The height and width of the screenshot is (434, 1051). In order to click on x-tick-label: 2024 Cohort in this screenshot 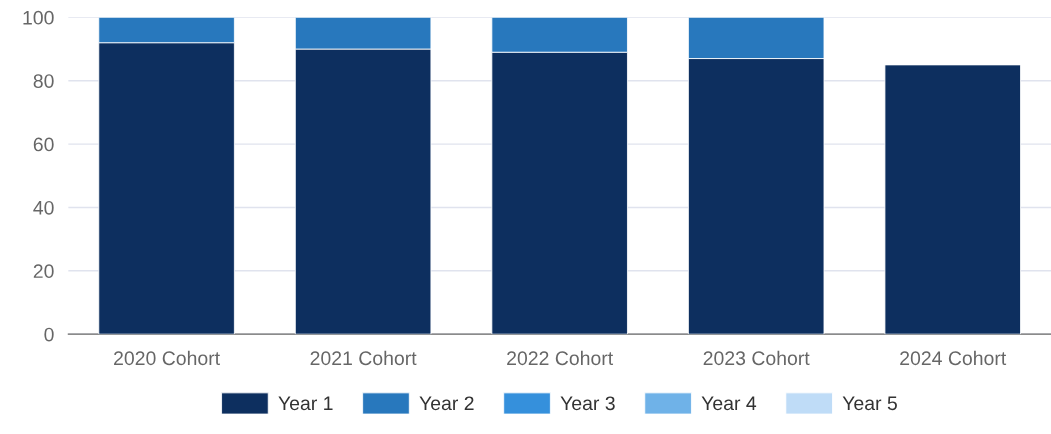, I will do `click(953, 358)`.